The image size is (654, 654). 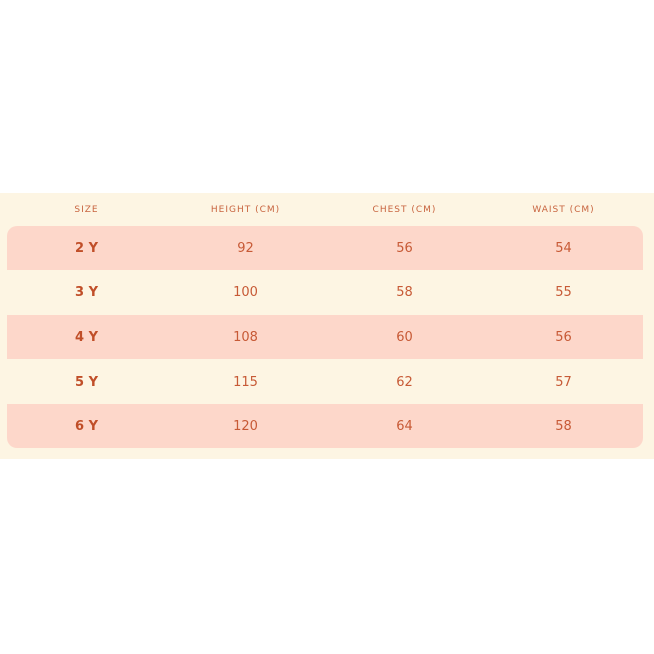 What do you see at coordinates (404, 426) in the screenshot?
I see `cell-chest: 64` at bounding box center [404, 426].